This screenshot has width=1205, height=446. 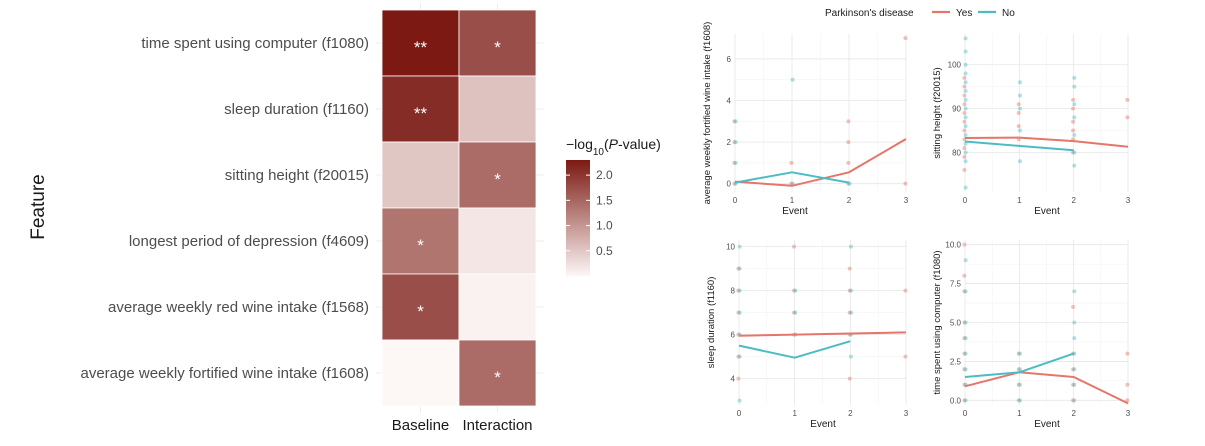 I want to click on y-tick-label: average weekly red wine intake (f1568), so click(x=238, y=307).